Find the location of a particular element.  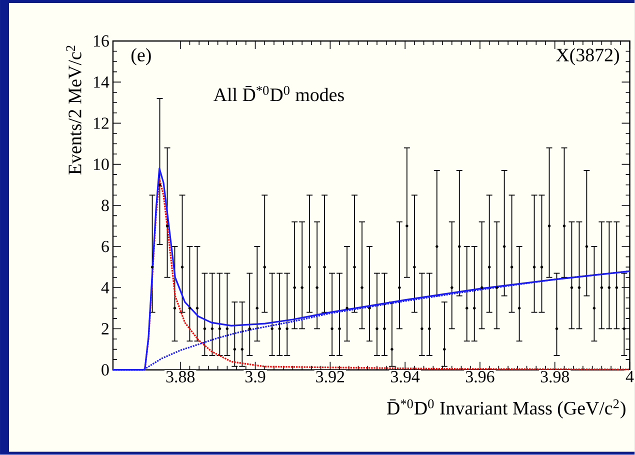

y-tick-label: 12 is located at coordinates (101, 123).